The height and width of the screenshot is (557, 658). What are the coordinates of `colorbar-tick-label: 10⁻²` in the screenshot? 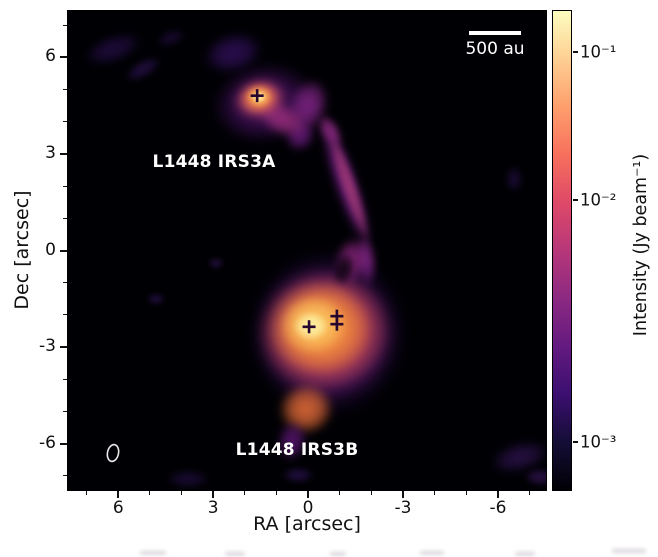 It's located at (598, 200).